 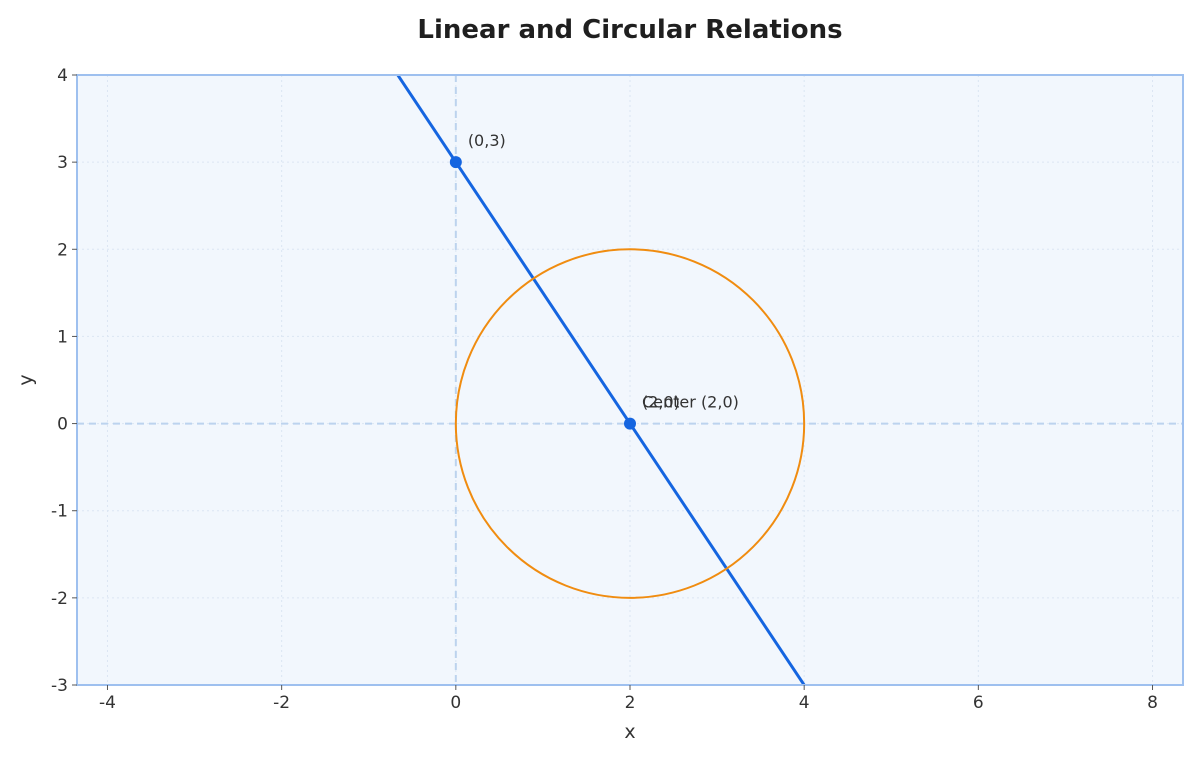 I want to click on x-tick-label: 6, so click(x=978, y=703).